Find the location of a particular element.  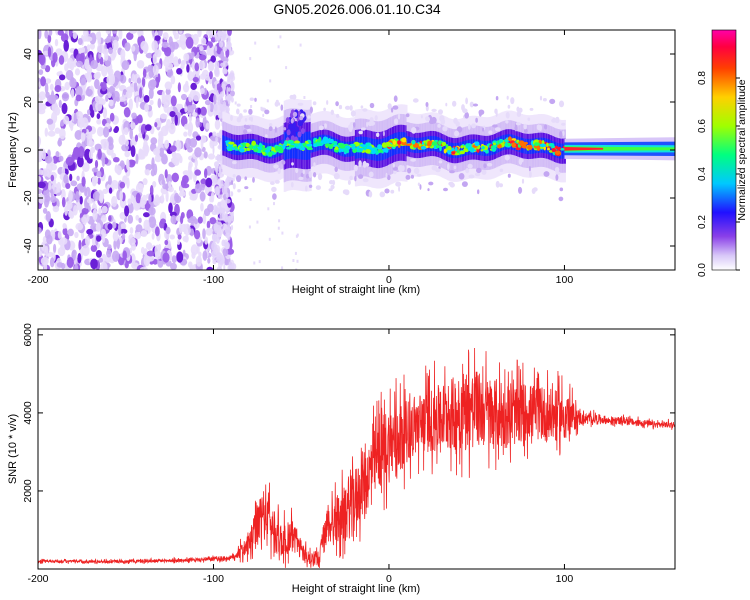

spectrogram-x-label: Height of straight line (km) is located at coordinates (356, 290).